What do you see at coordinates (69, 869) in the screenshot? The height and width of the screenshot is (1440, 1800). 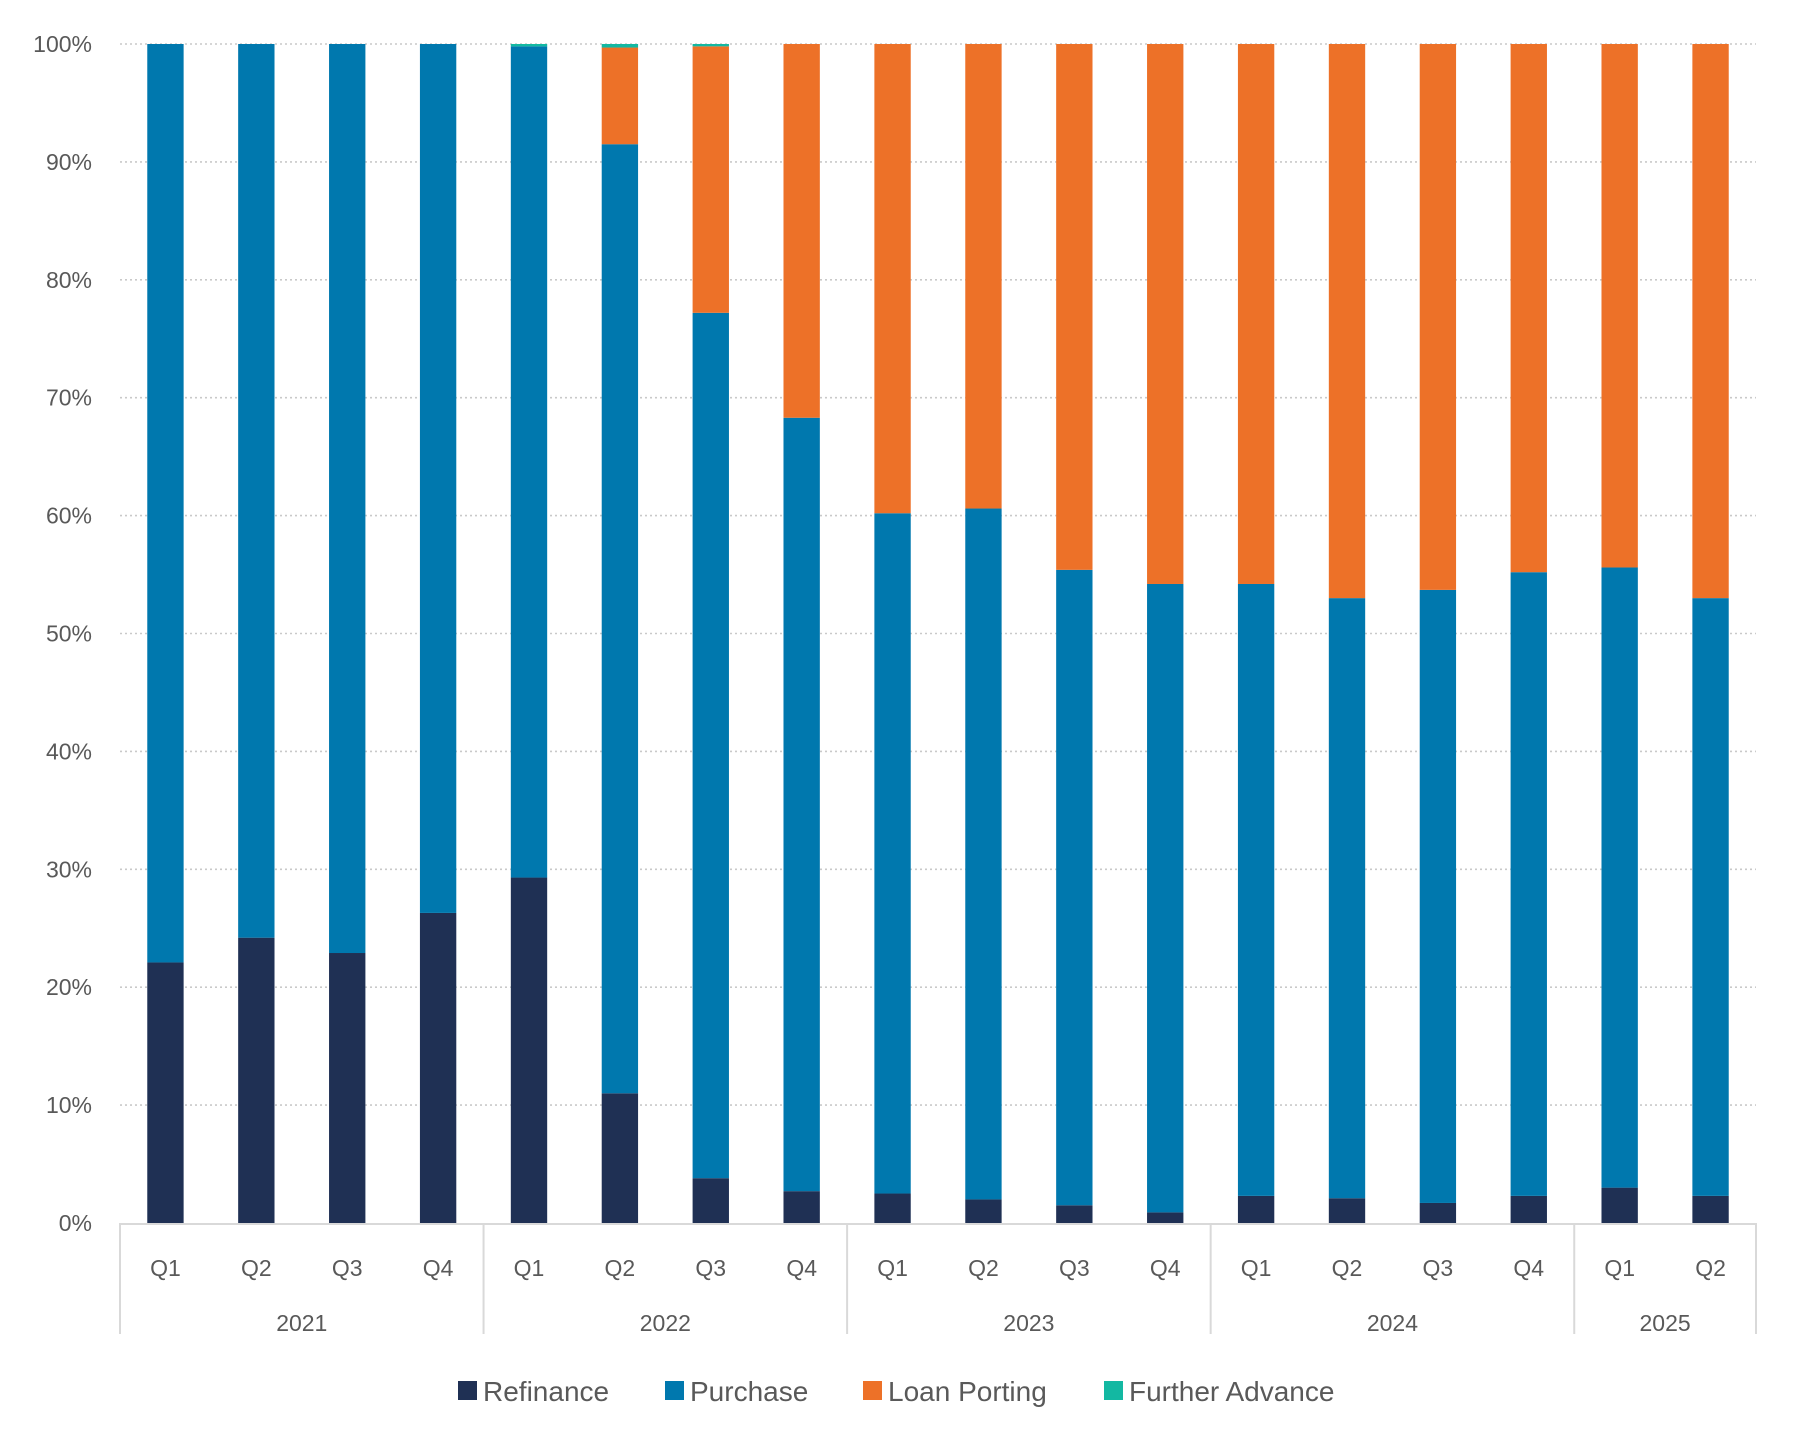 I see `y-tick-label: 30%` at bounding box center [69, 869].